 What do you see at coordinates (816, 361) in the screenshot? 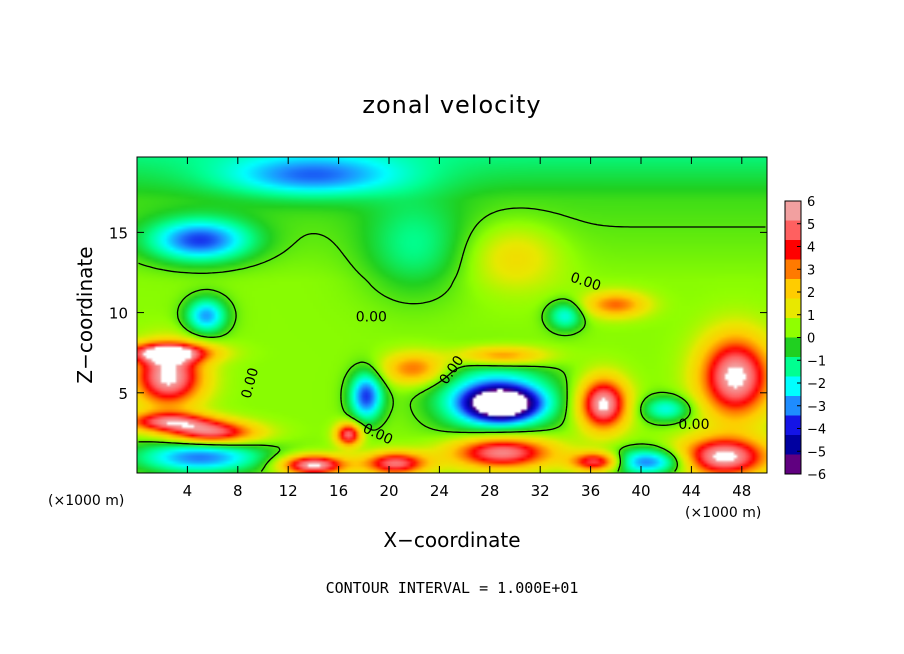
I see `colorbar-label-7: −1` at bounding box center [816, 361].